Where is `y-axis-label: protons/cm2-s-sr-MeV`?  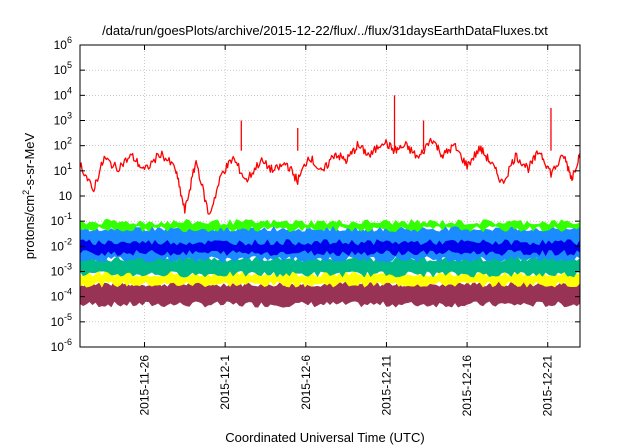 y-axis-label: protons/cm2-s-sr-MeV is located at coordinates (29, 195).